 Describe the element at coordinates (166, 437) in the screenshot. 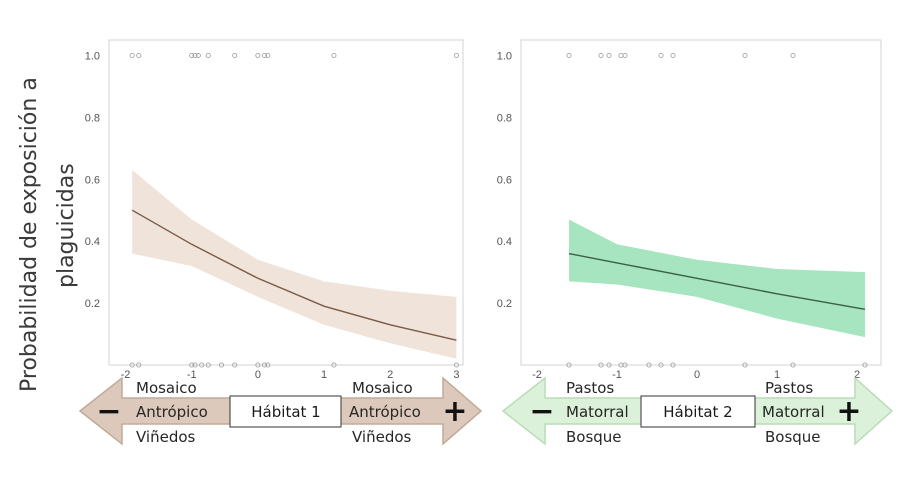

I see `left-label-bottom: Viñedos` at that location.